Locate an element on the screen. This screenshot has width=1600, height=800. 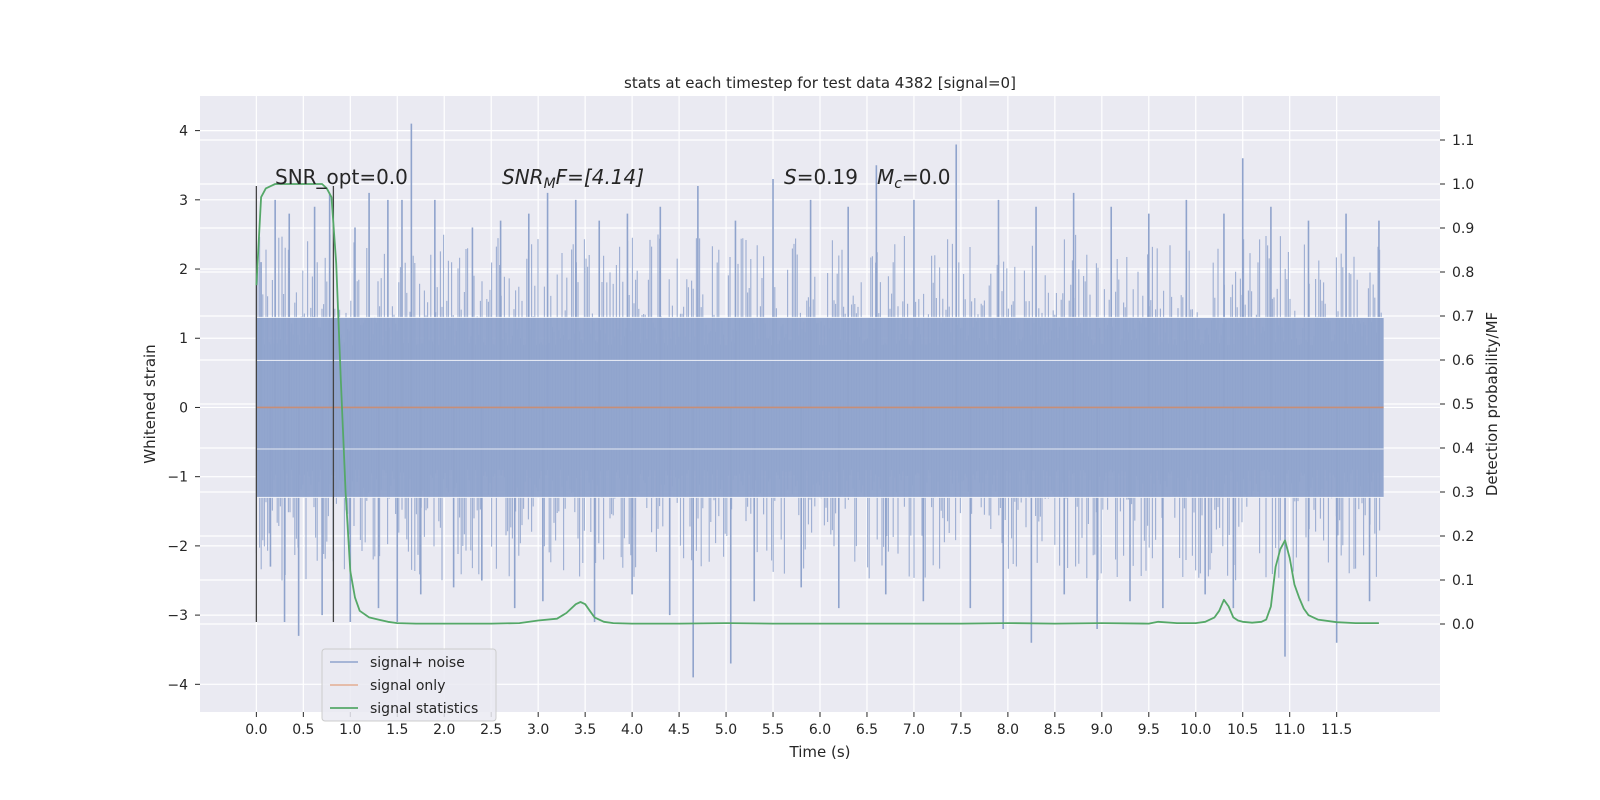
y-axis-label-right: Detection probability/MF is located at coordinates (1492, 404).